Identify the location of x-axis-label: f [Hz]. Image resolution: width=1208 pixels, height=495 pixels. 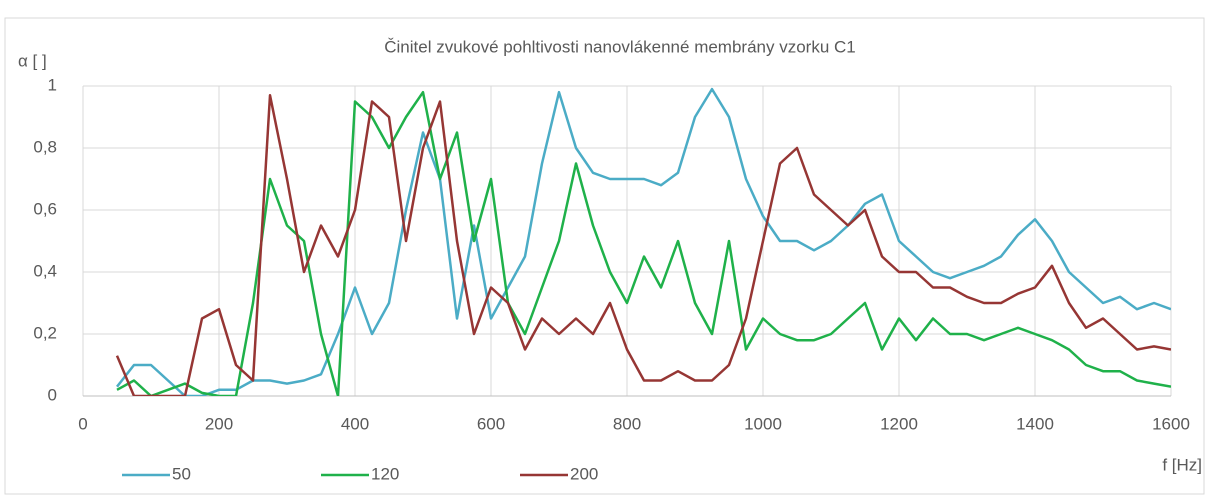
(1182, 464).